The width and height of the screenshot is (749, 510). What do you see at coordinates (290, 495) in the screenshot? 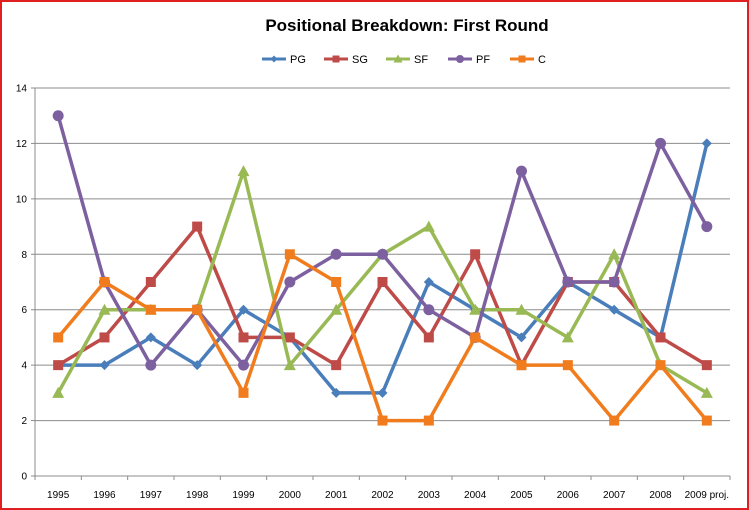
I see `x-tick-label: 2000` at bounding box center [290, 495].